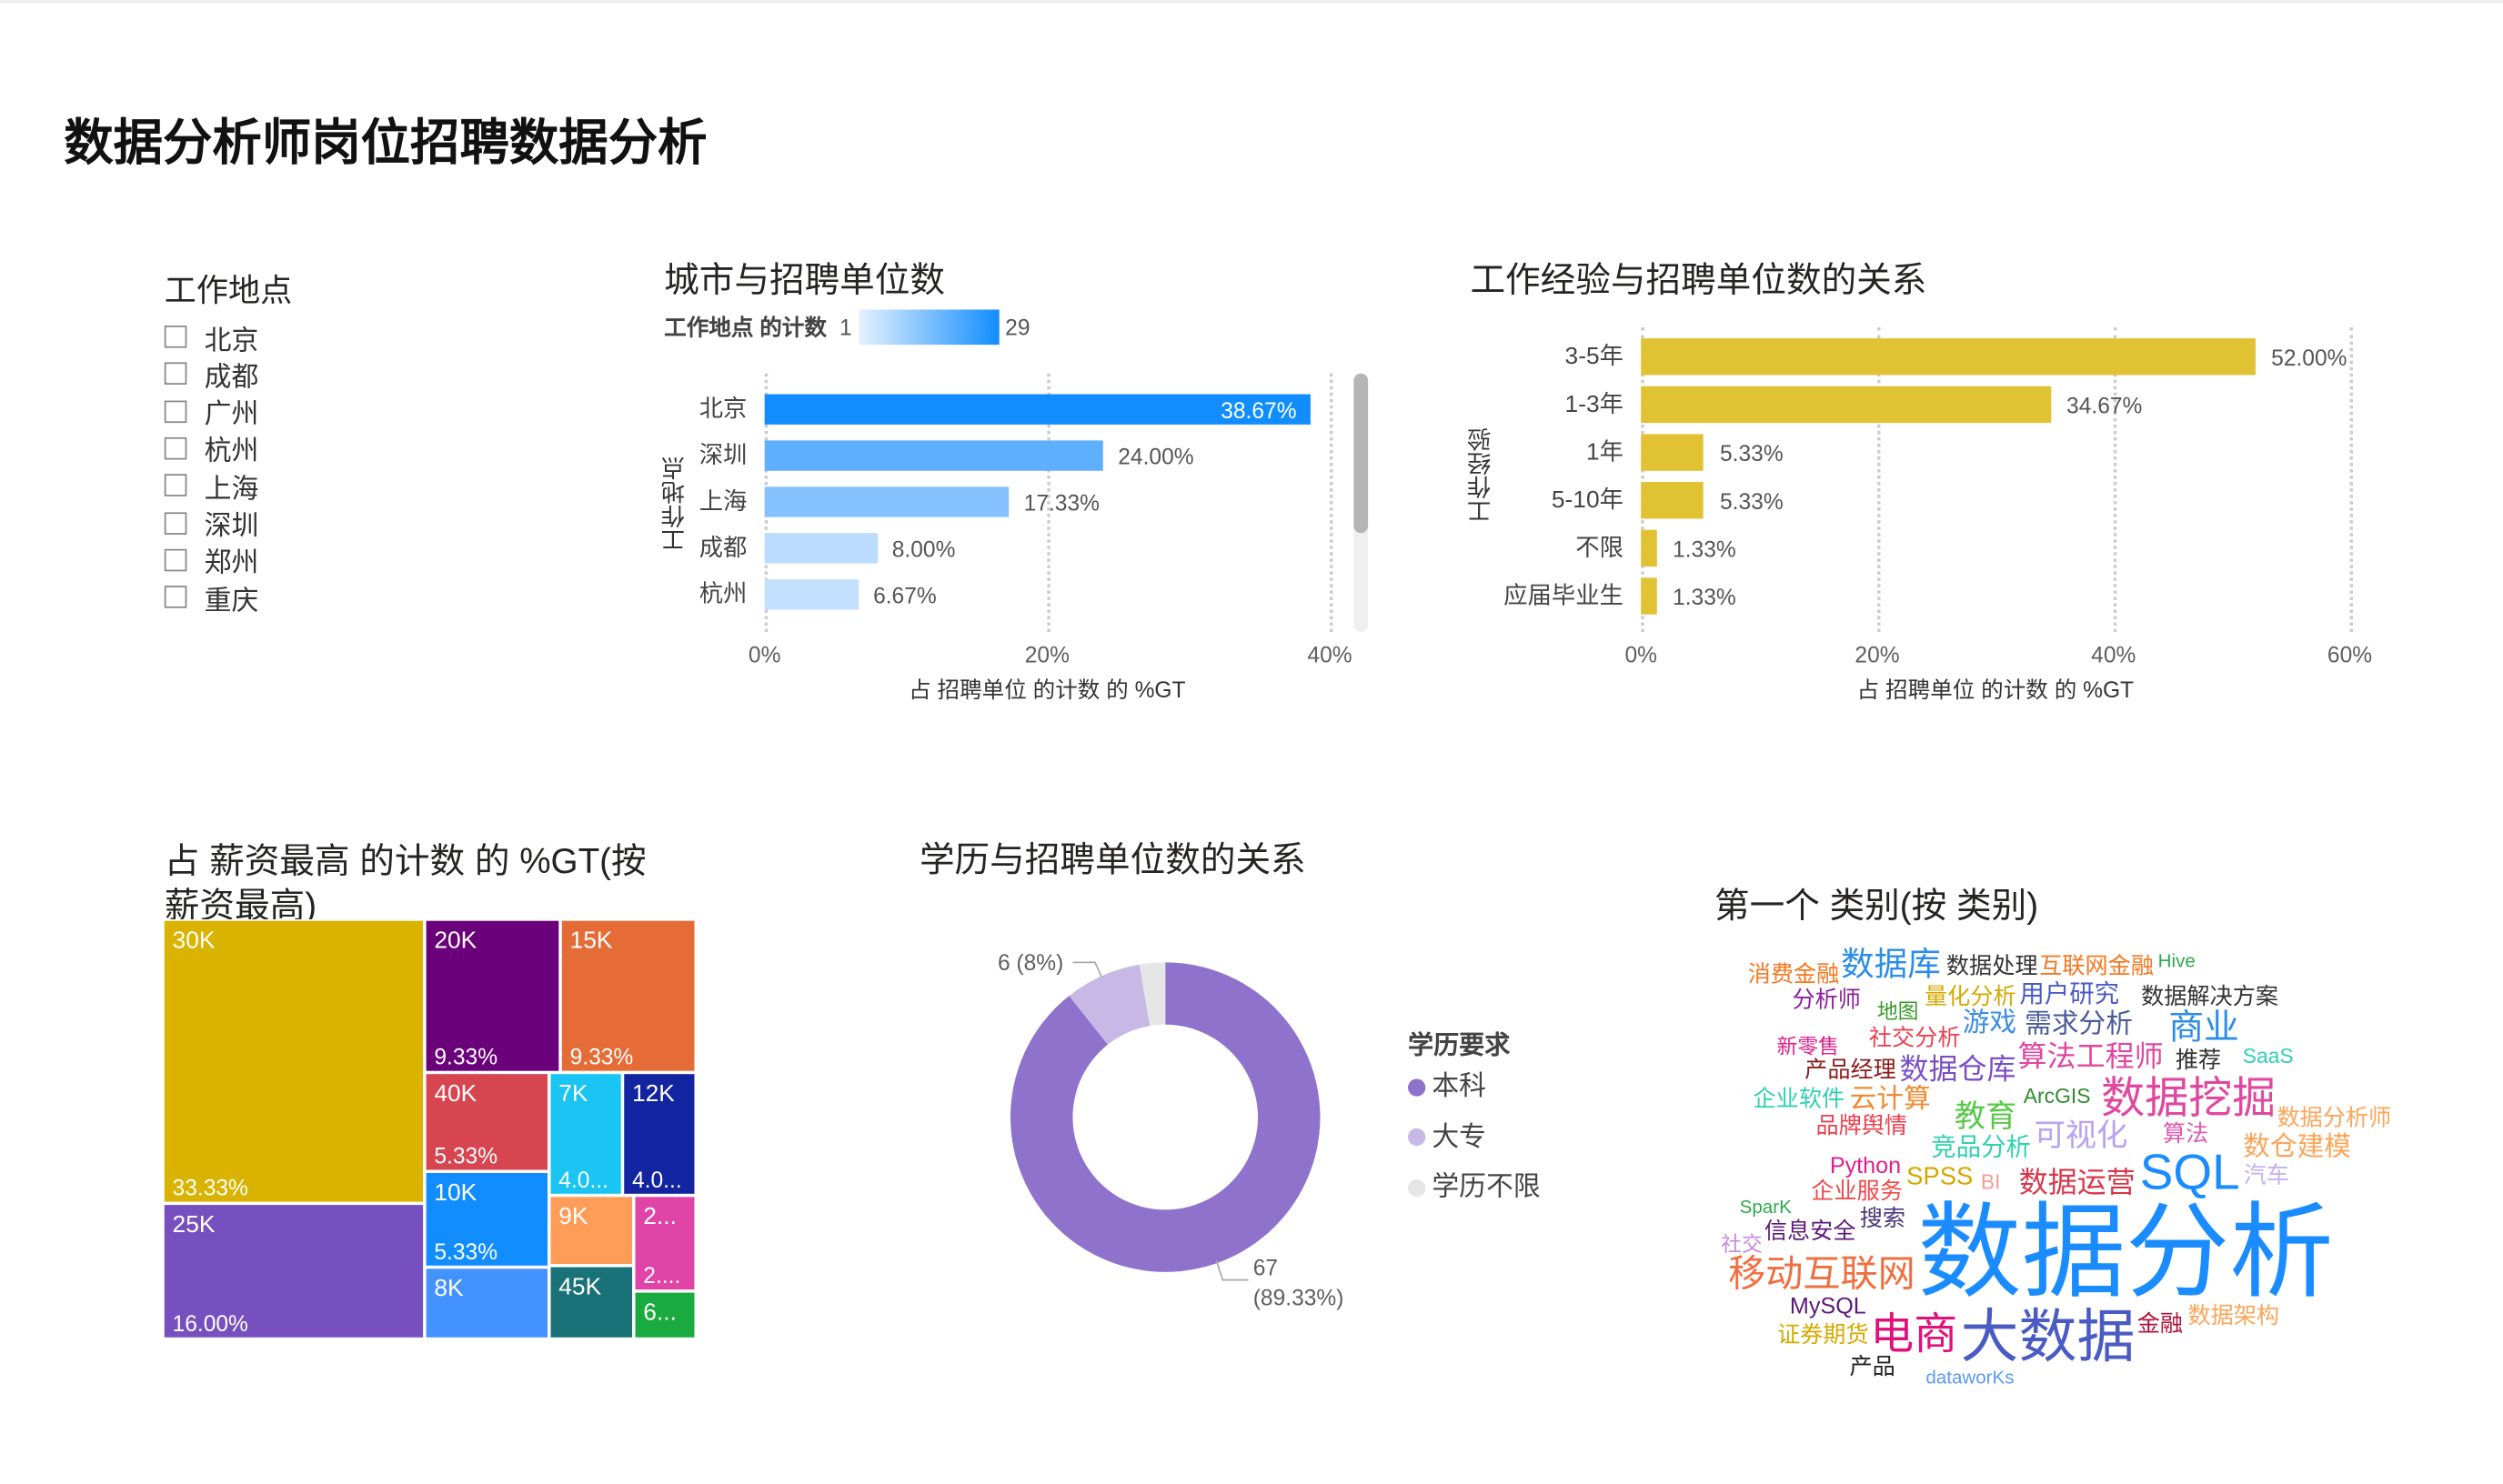 Image resolution: width=2503 pixels, height=1484 pixels. Describe the element at coordinates (2203, 1028) in the screenshot. I see `word-cloud-word: 商业` at that location.